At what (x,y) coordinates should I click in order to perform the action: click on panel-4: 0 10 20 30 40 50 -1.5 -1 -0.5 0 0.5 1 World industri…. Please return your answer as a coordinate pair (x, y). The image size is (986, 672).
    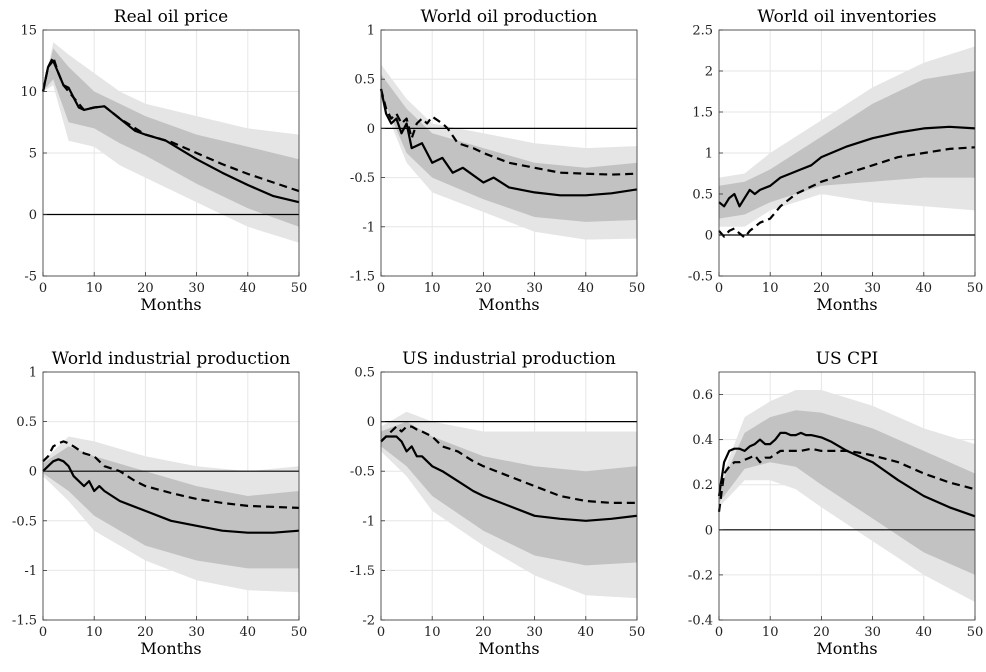
    Looking at the image, I should click on (159, 503).